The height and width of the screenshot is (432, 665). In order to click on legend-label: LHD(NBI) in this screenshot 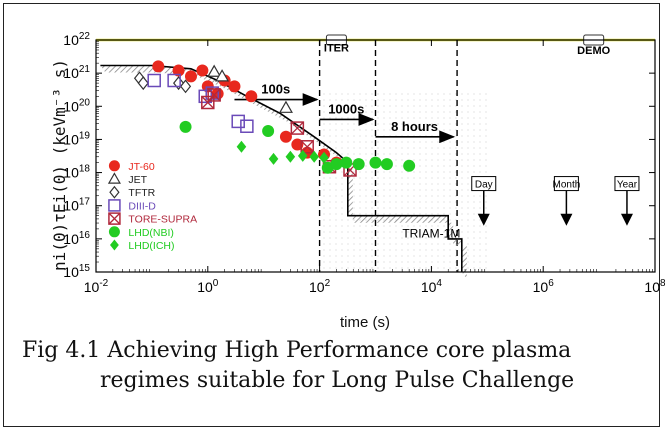, I will do `click(151, 233)`.